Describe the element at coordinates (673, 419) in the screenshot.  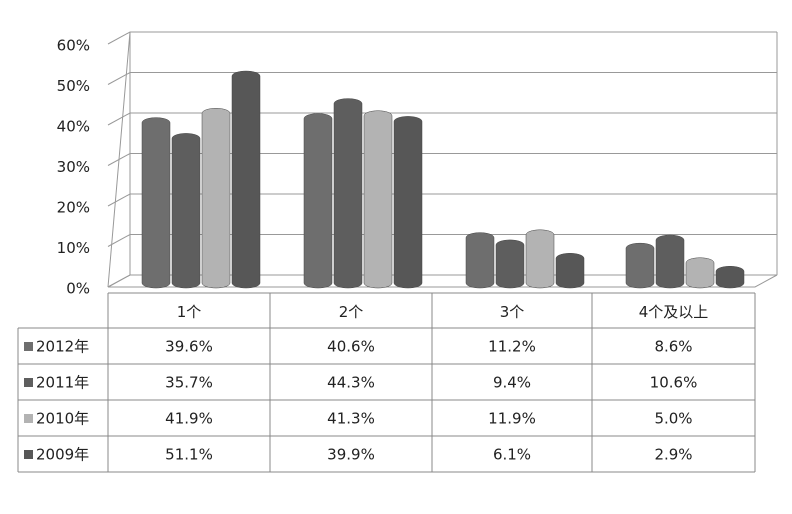
I see `value-label: 5.0%` at that location.